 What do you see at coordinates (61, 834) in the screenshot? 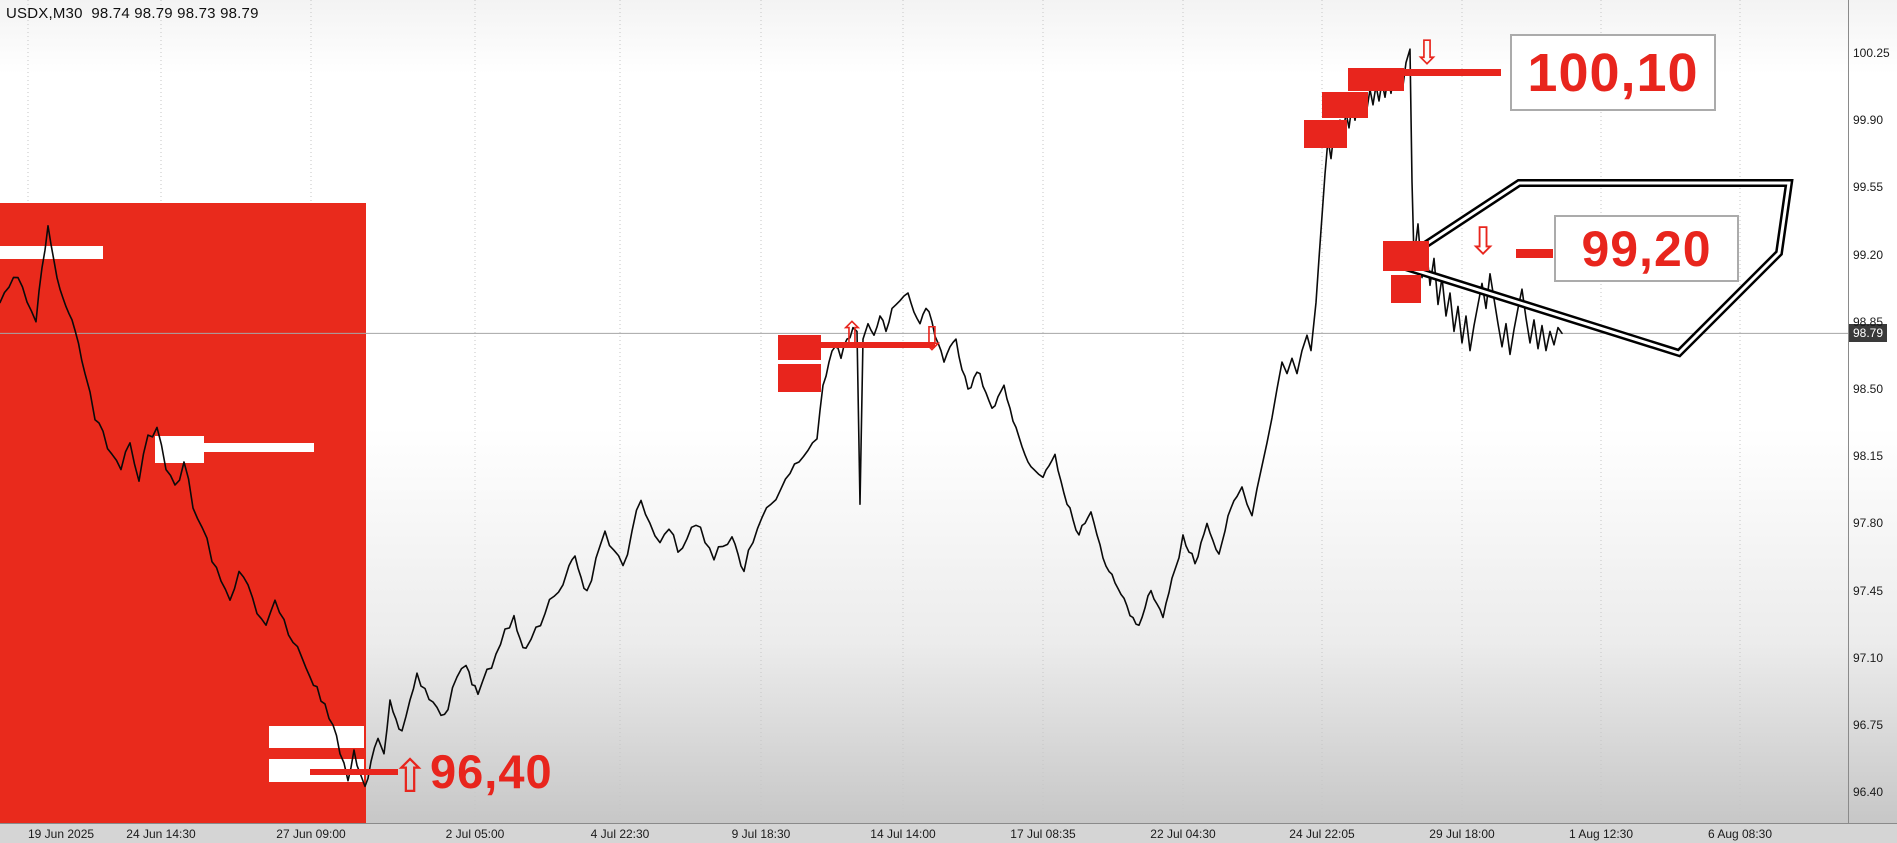
I see `time-axis-tick: 19 Jun 2025` at bounding box center [61, 834].